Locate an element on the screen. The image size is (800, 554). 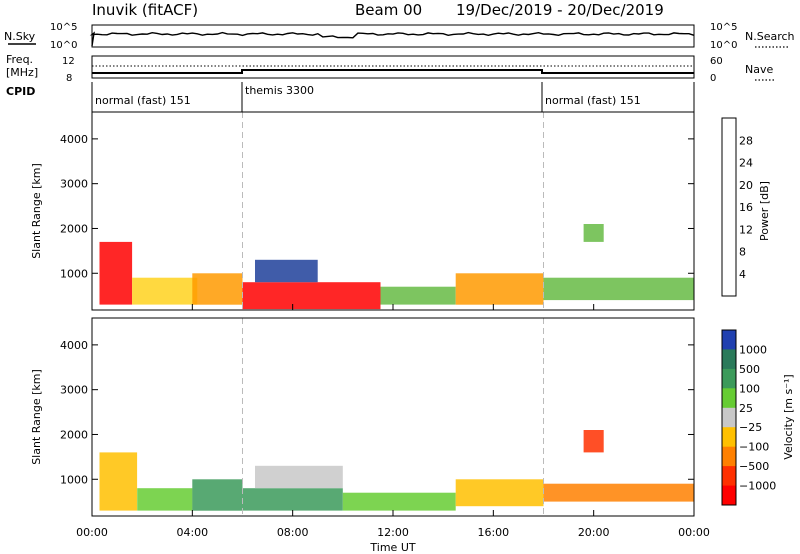
velocity-ytick-label-3: 4000 is located at coordinates (74, 345).